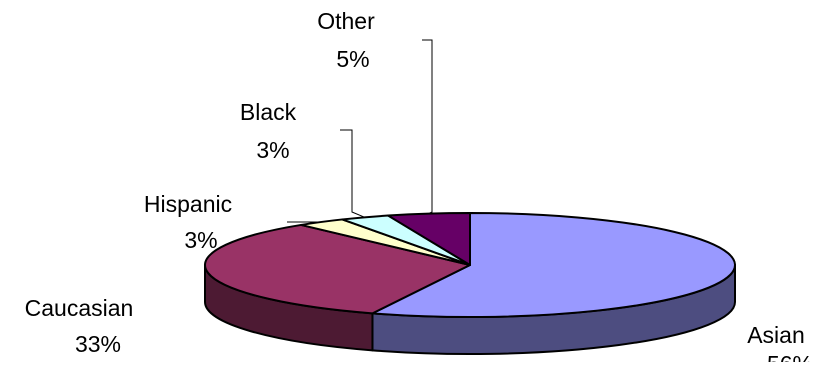 The width and height of the screenshot is (819, 367). What do you see at coordinates (352, 59) in the screenshot?
I see `label-value-other: 5%` at bounding box center [352, 59].